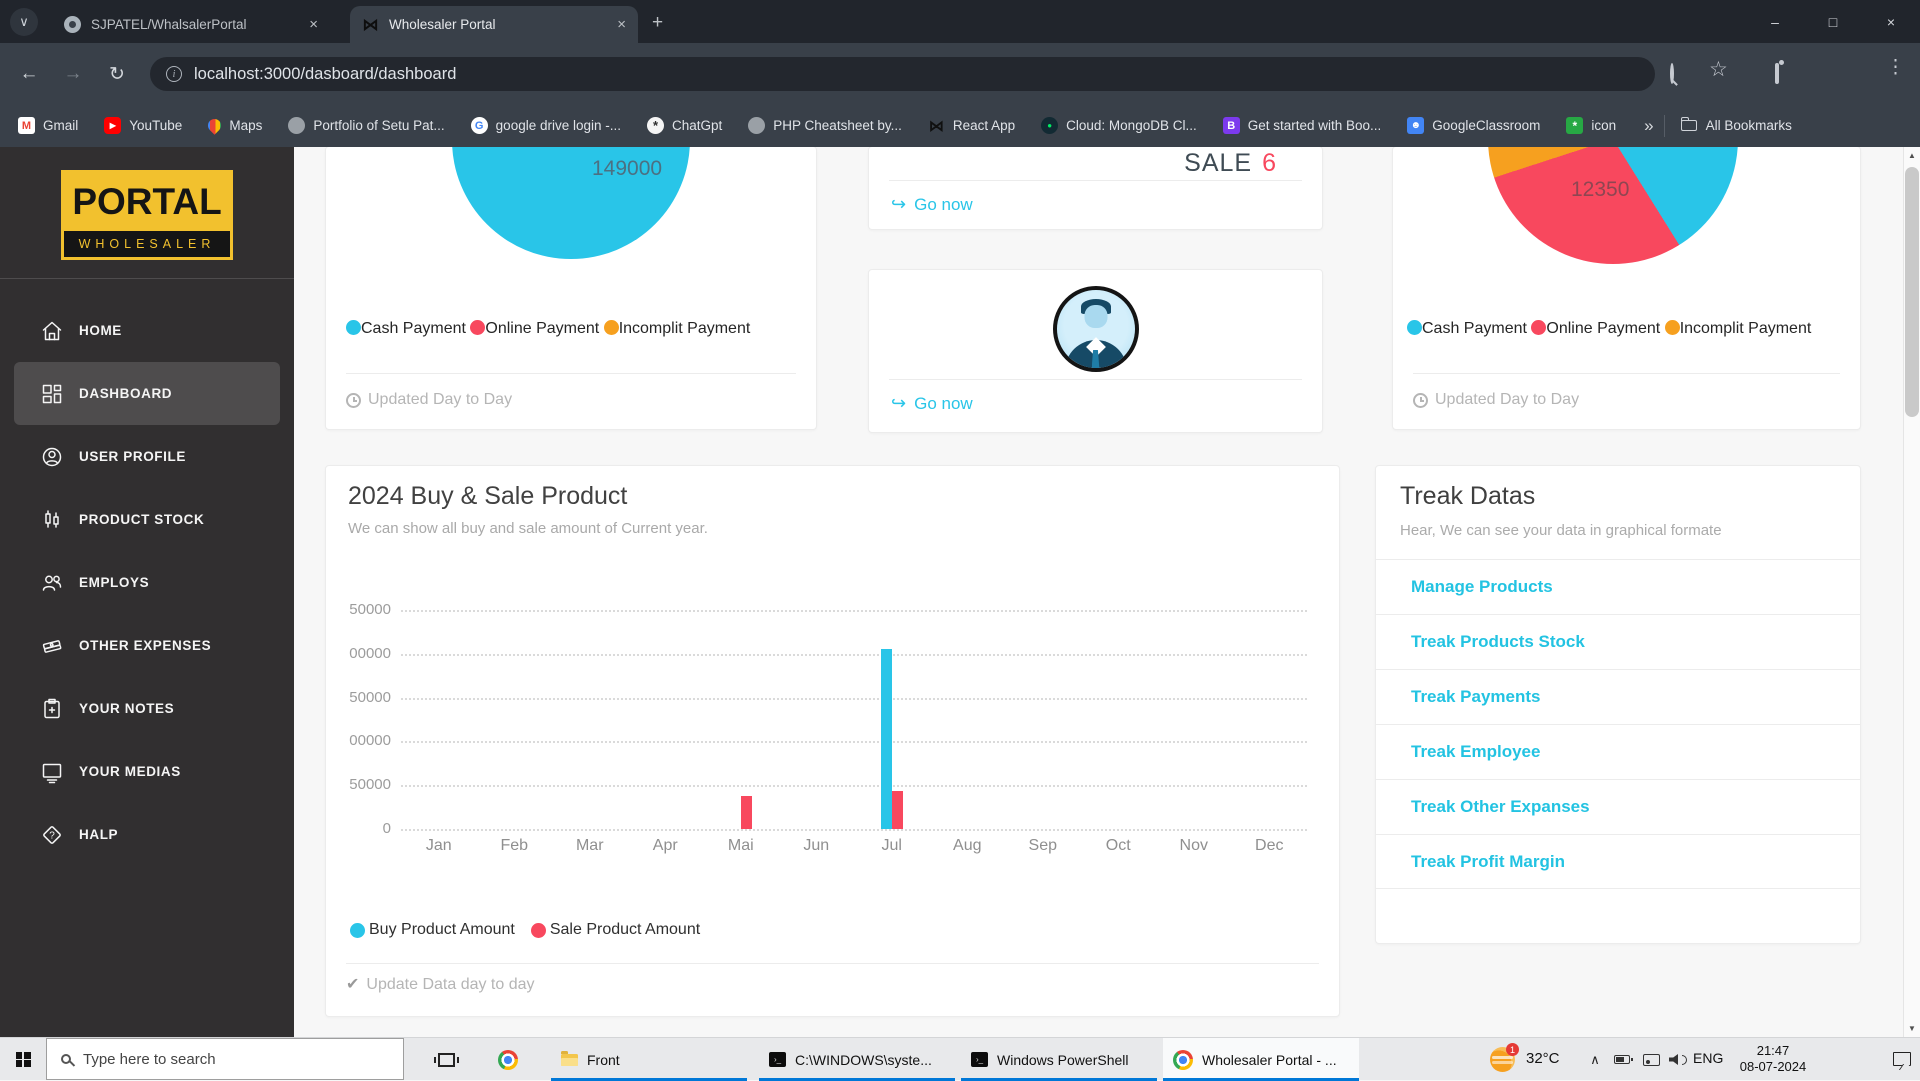  Describe the element at coordinates (23, 1059) in the screenshot. I see `start-button` at that location.